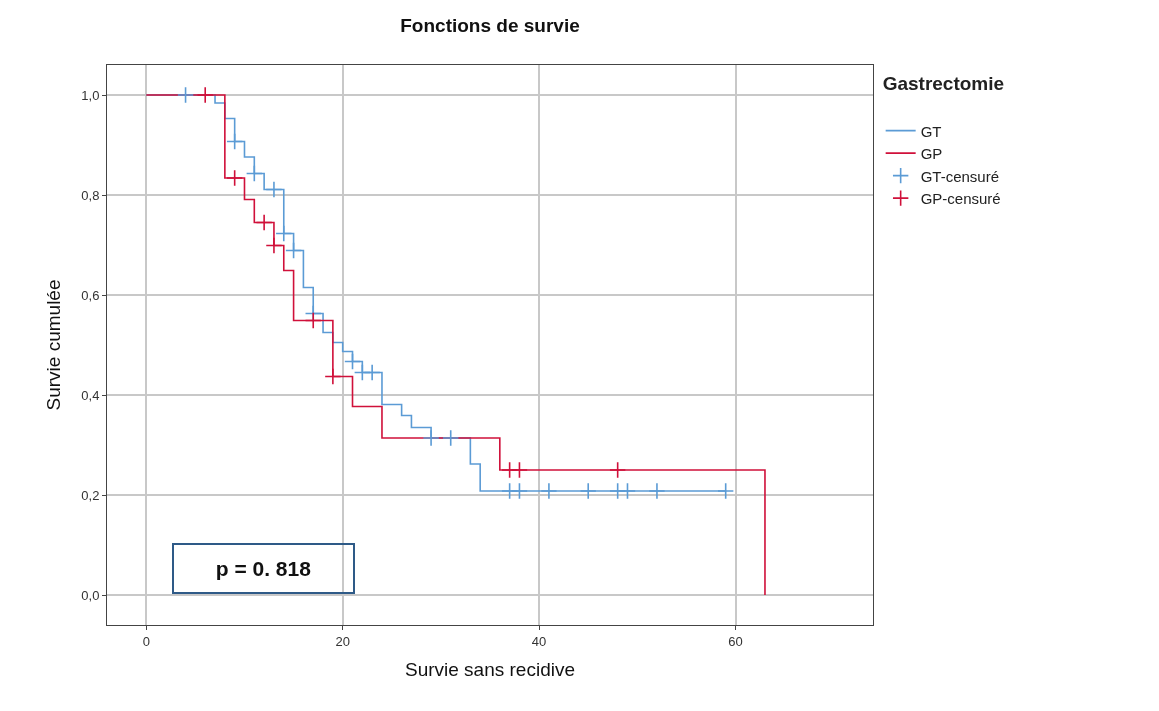  Describe the element at coordinates (90, 595) in the screenshot. I see `y-tick-label: 0,0` at that location.